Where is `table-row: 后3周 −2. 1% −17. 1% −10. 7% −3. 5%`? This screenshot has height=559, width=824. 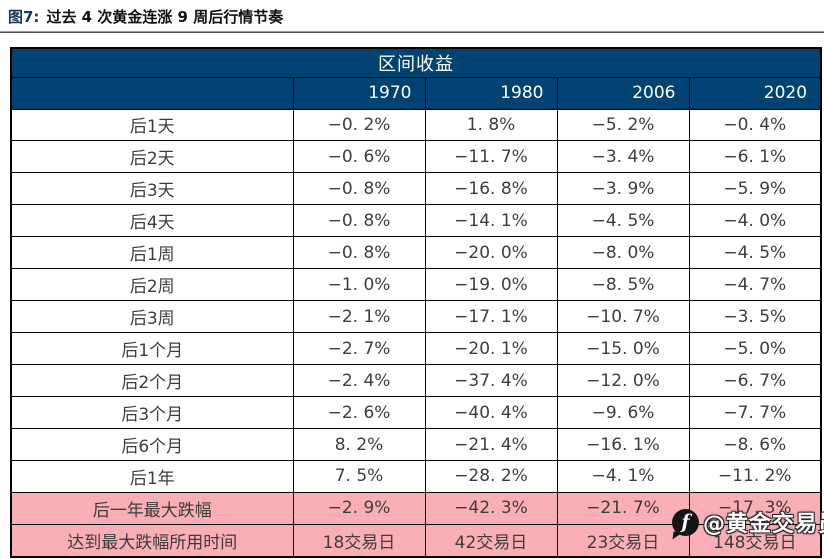
table-row: 后3周 −2. 1% −17. 1% −10. 7% −3. 5% is located at coordinates (416, 317).